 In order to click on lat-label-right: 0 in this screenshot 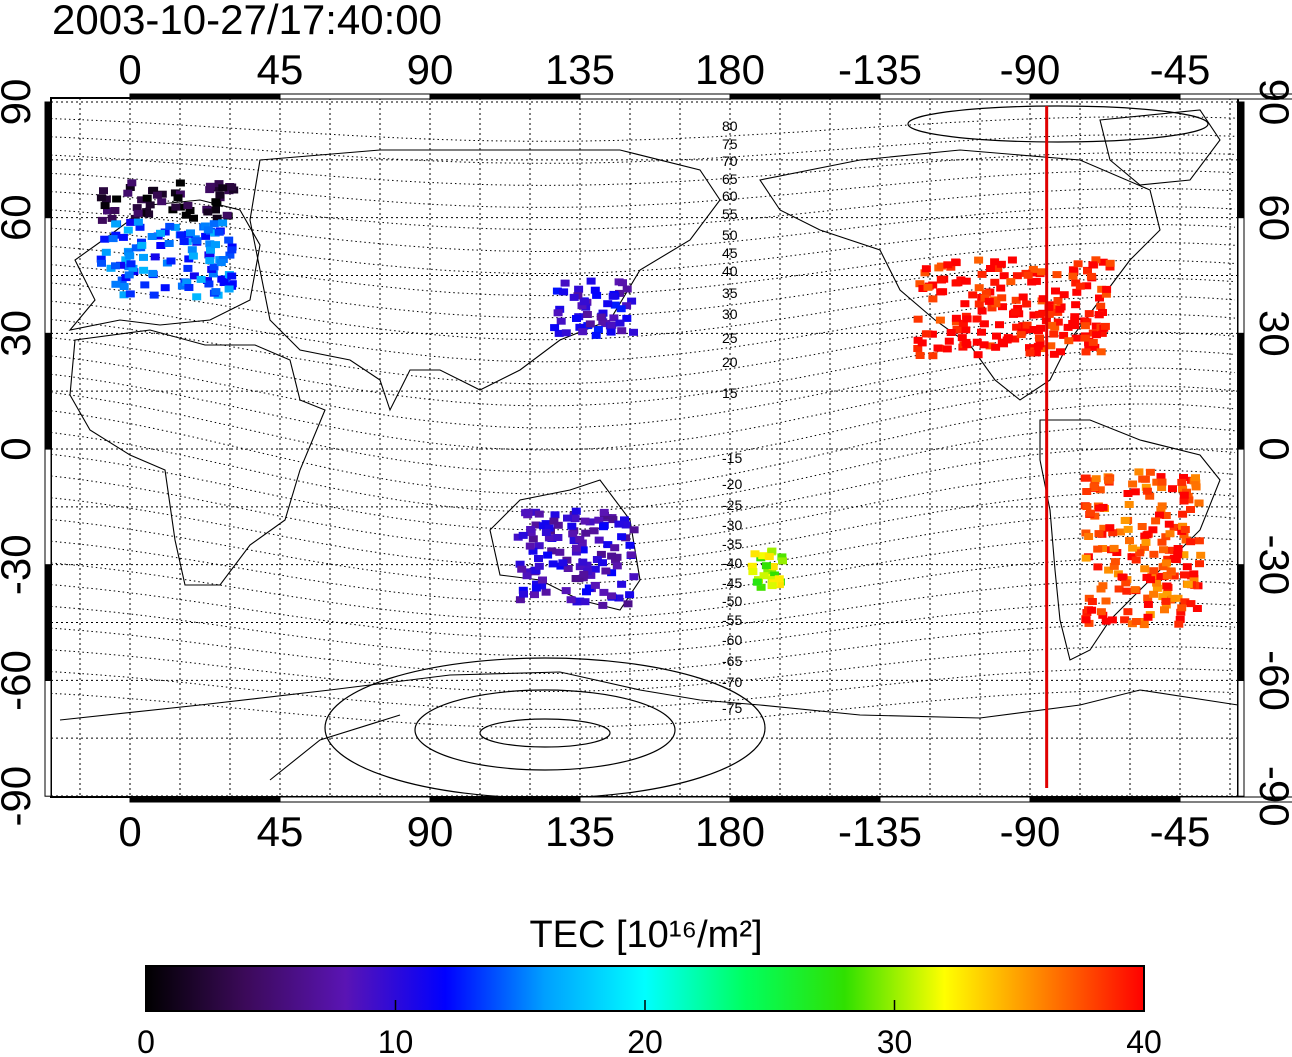, I will do `click(1271, 448)`.